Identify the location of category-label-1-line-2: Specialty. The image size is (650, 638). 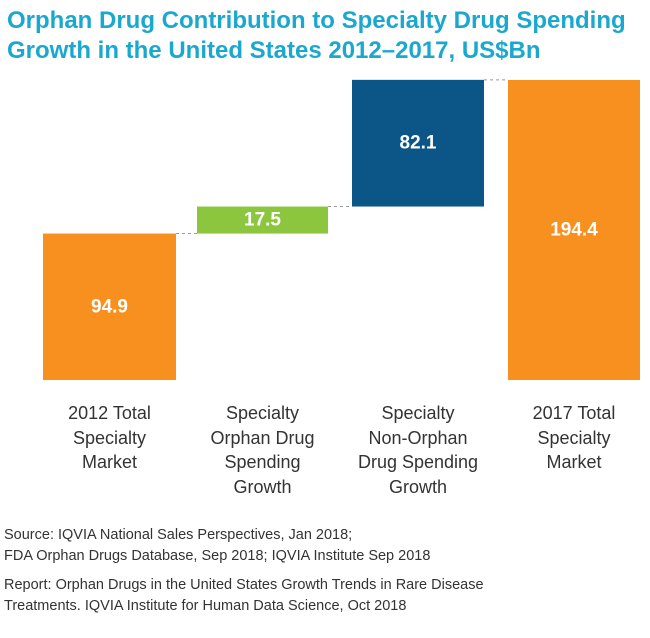
(109, 437).